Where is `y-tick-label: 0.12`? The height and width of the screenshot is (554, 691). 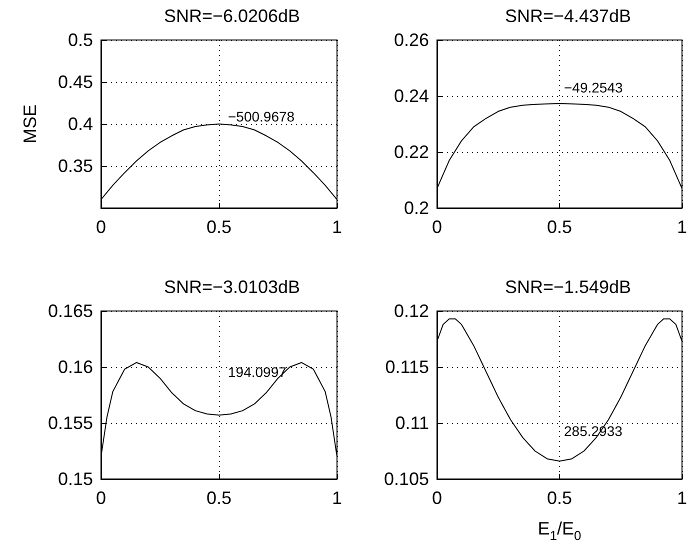 y-tick-label: 0.12 is located at coordinates (411, 311).